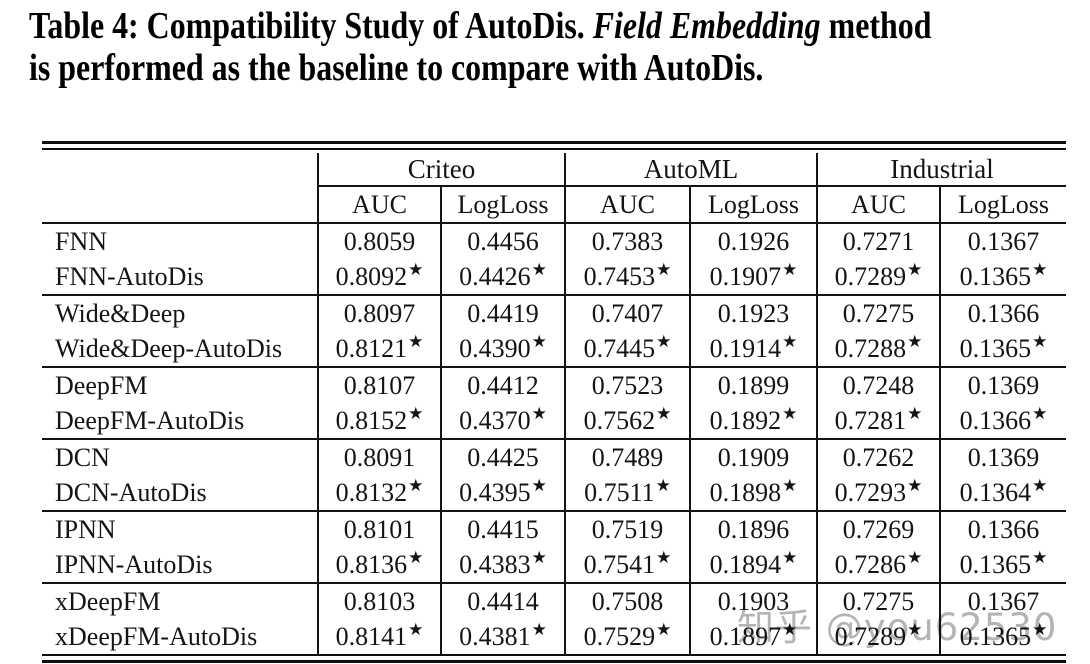  Describe the element at coordinates (495, 492) in the screenshot. I see `cell-value: 0.4395` at that location.